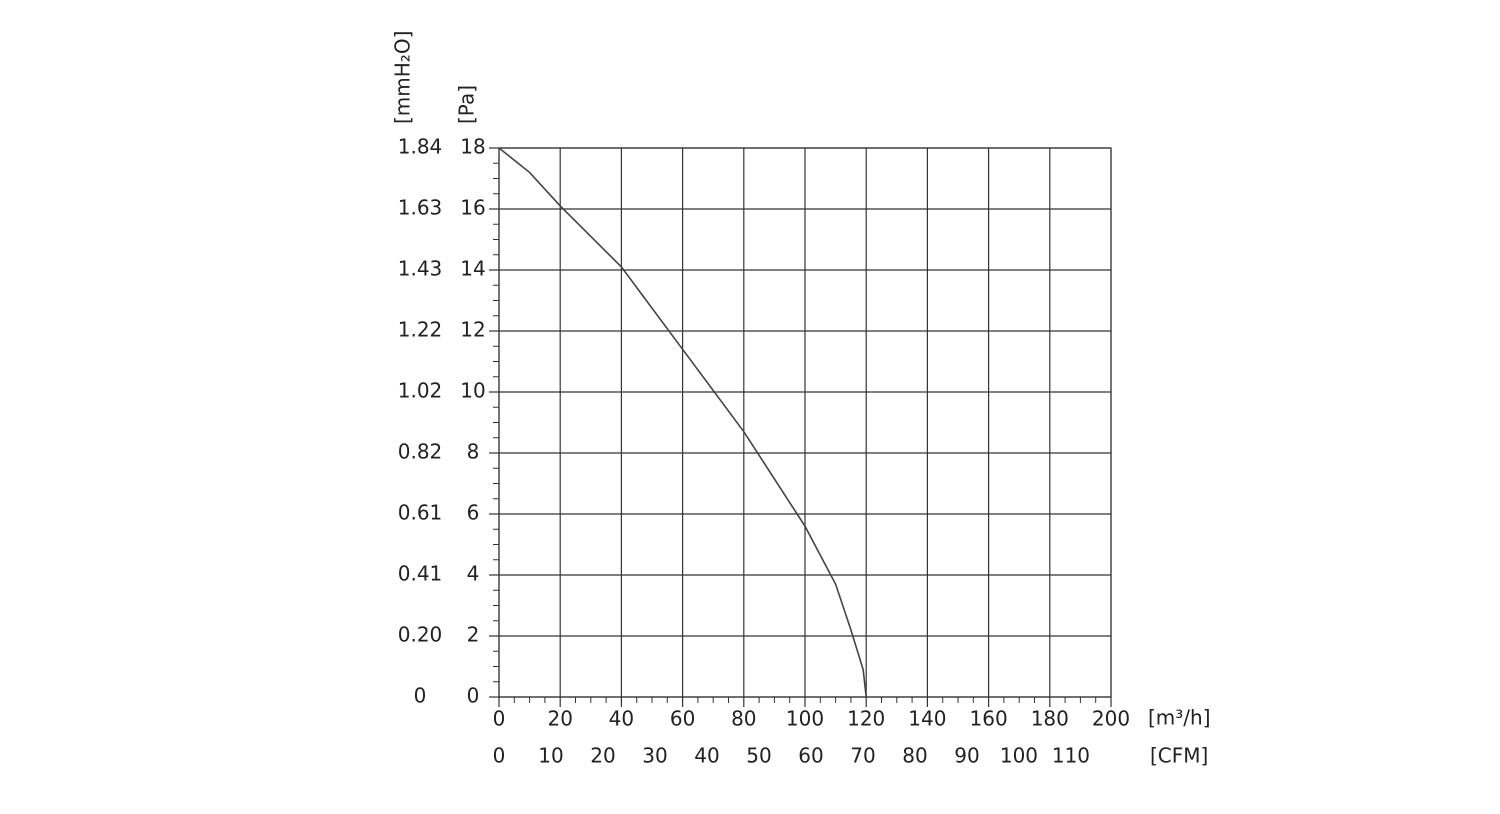 This screenshot has height=814, width=1500. Describe the element at coordinates (810, 756) in the screenshot. I see `x2-tick-label: 60` at that location.